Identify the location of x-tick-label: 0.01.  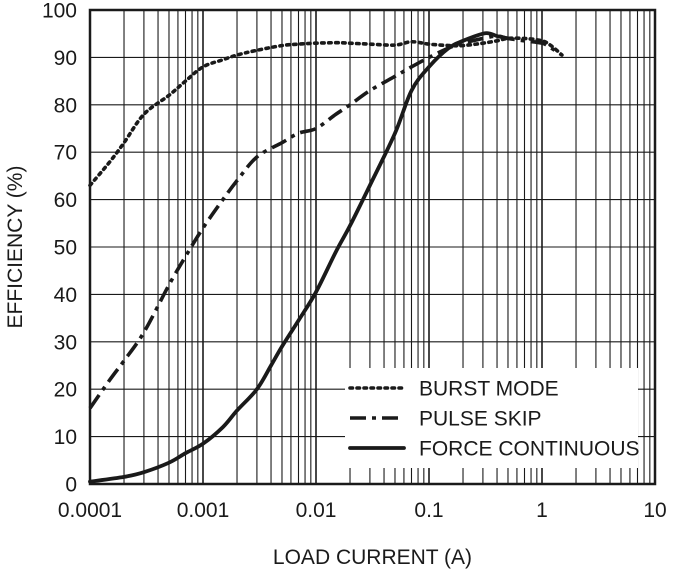
(316, 510).